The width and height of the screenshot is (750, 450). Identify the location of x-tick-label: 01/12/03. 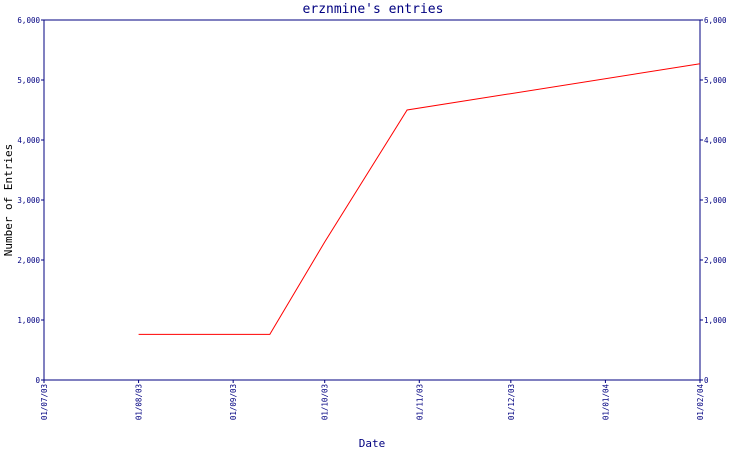
(511, 402).